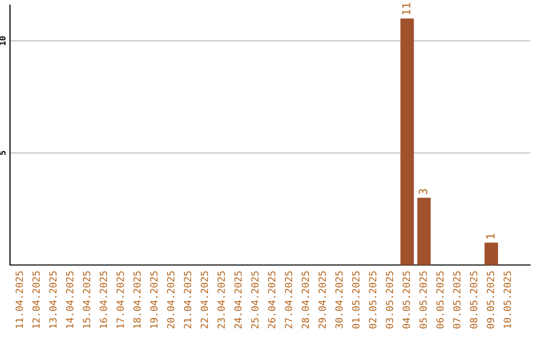  What do you see at coordinates (490, 236) in the screenshot?
I see `data-label: 1` at bounding box center [490, 236].